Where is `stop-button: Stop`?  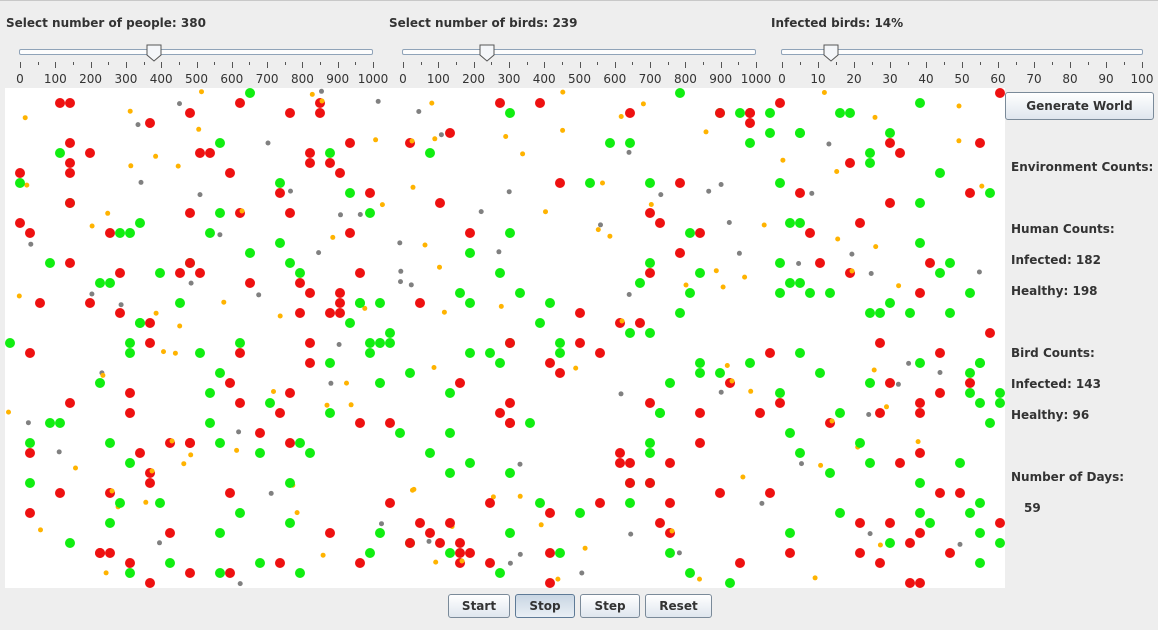
stop-button: Stop is located at coordinates (545, 606).